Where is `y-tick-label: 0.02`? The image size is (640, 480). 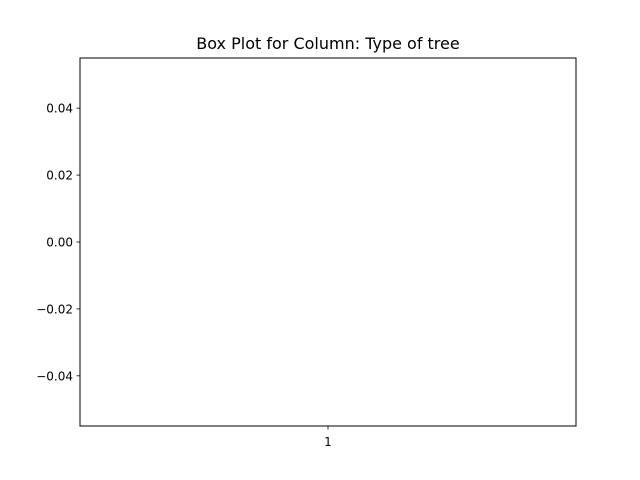
y-tick-label: 0.02 is located at coordinates (59, 176).